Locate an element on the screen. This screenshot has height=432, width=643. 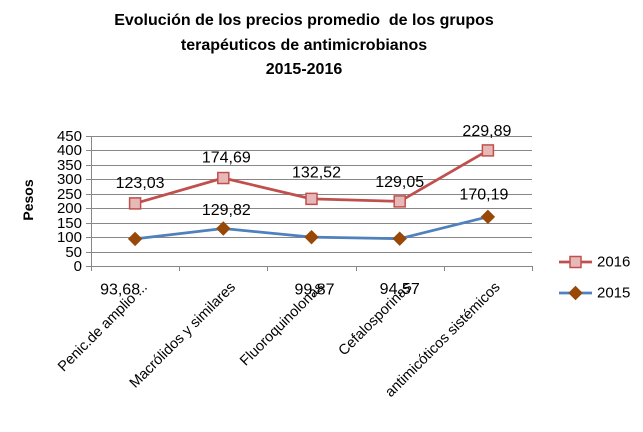
data-label-2015: 93,68 is located at coordinates (120, 289).